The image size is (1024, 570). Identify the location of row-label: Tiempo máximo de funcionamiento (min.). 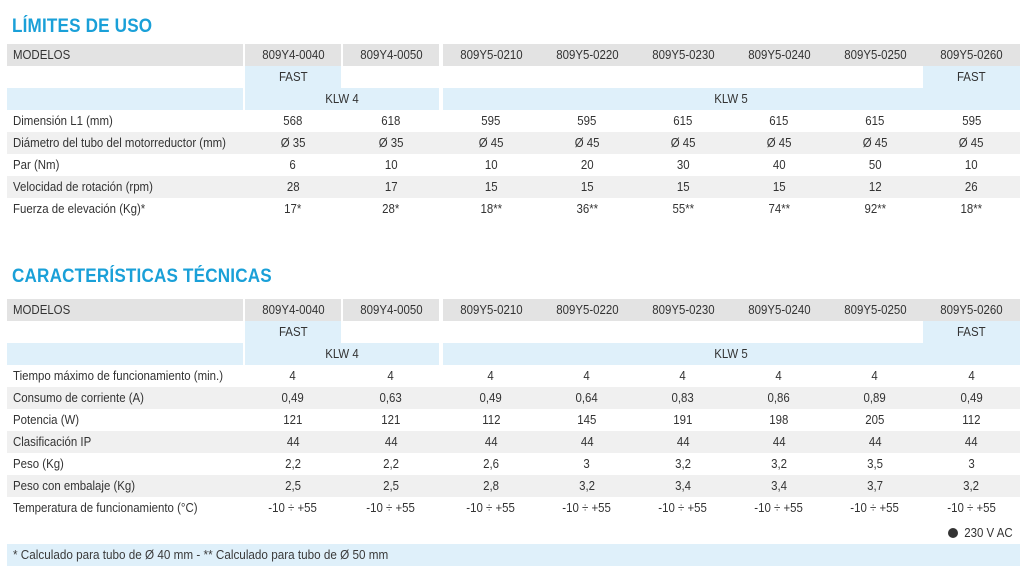
(125, 376).